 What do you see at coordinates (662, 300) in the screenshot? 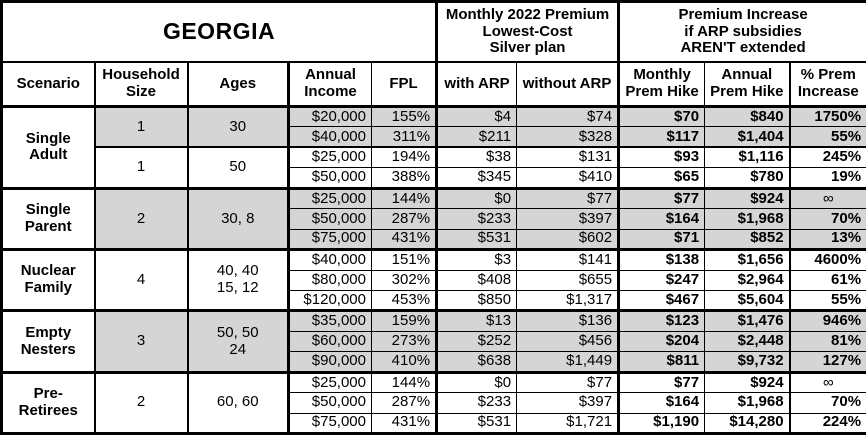
I see `monthly-prem-hike-cell: $467` at bounding box center [662, 300].